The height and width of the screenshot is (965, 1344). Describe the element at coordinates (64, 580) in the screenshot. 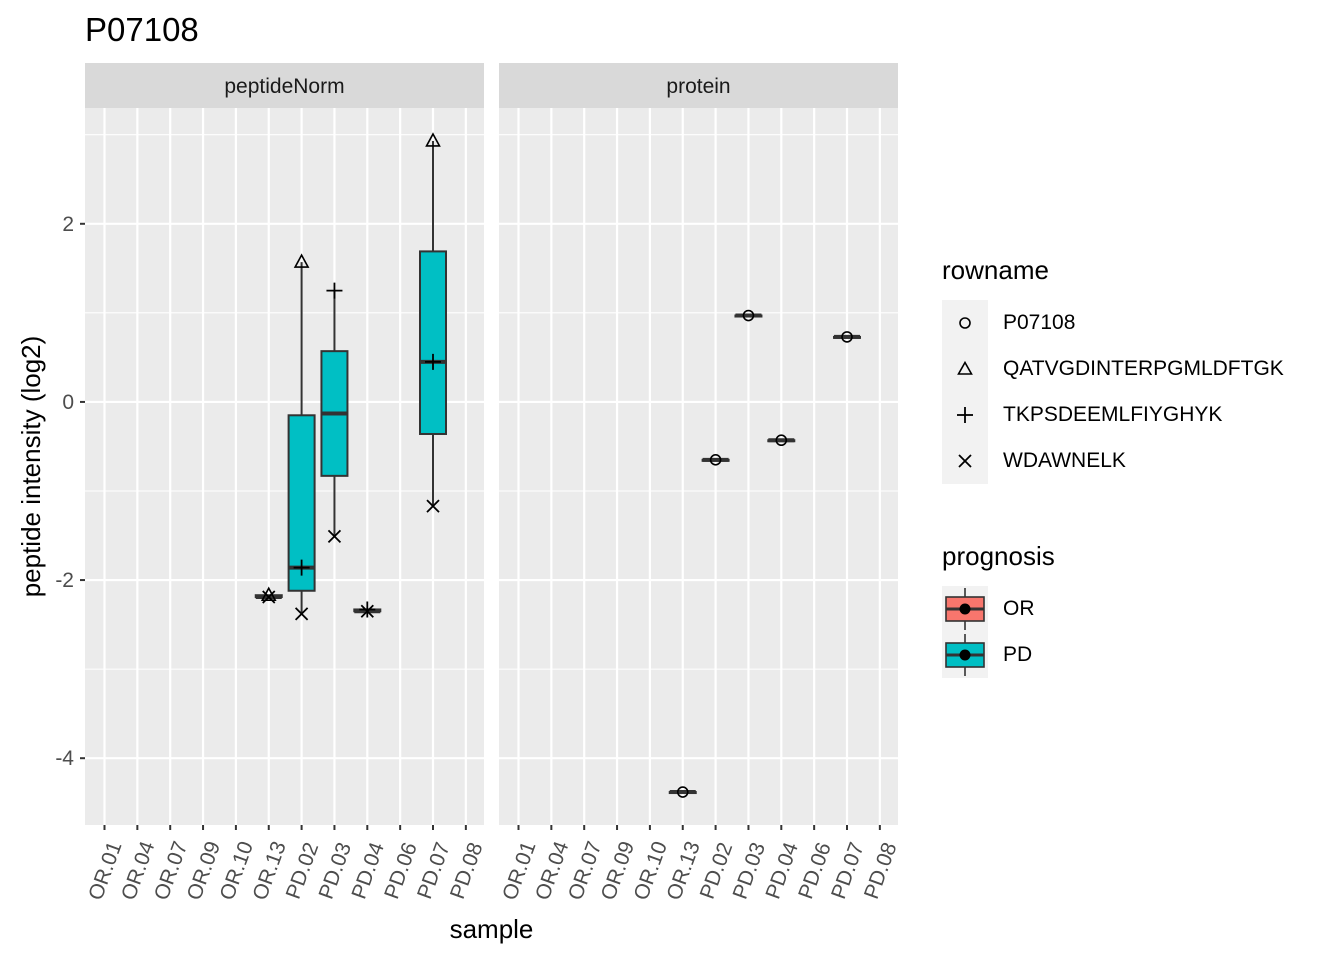

I see `y-tick-label: -2` at that location.